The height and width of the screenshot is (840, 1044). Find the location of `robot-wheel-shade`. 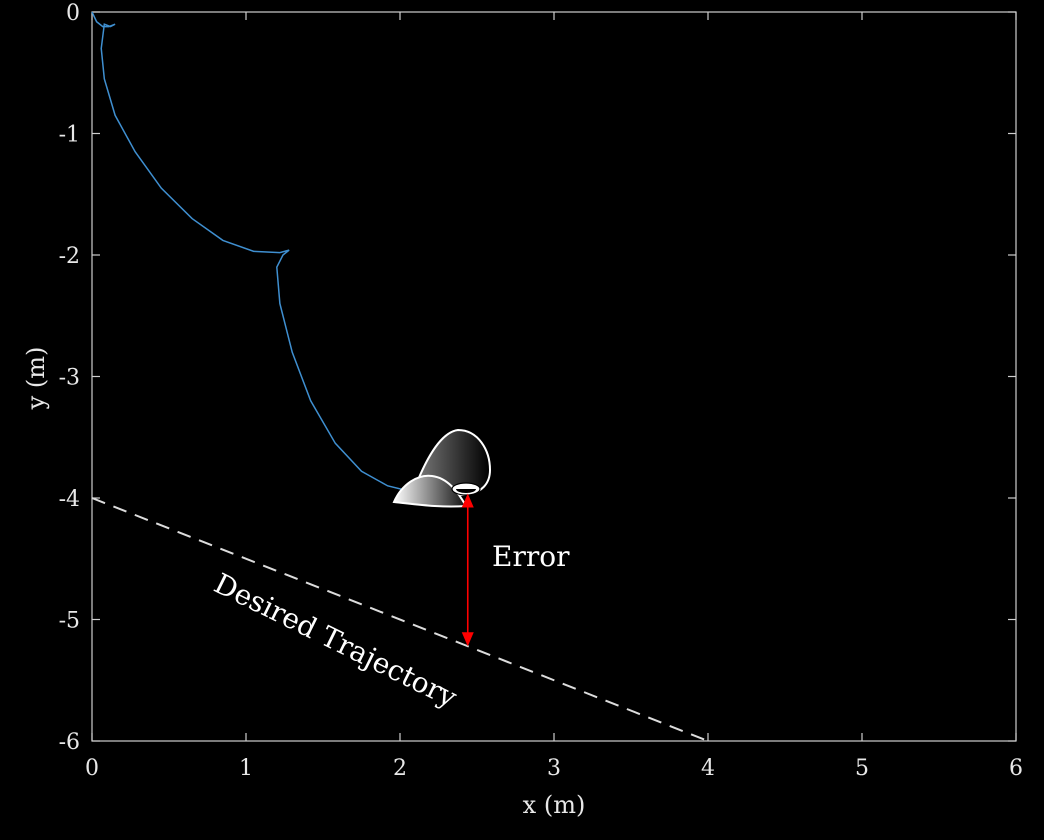

robot-wheel-shade is located at coordinates (466, 491).